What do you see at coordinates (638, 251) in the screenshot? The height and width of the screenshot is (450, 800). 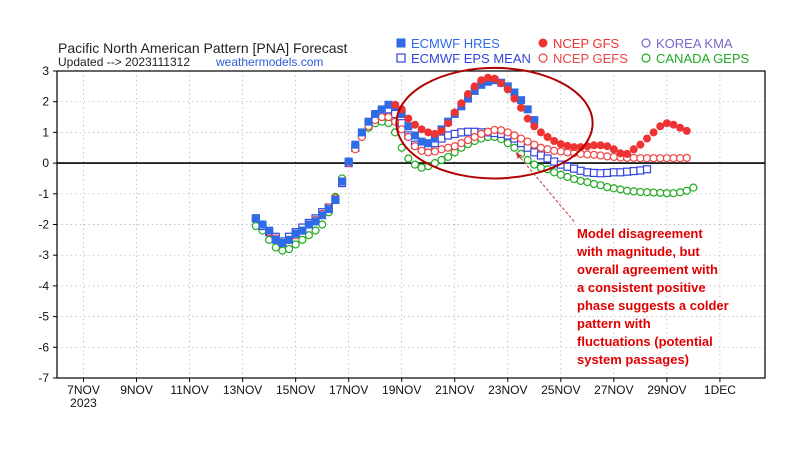 I see `annotation-line: with magnitude, but` at bounding box center [638, 251].